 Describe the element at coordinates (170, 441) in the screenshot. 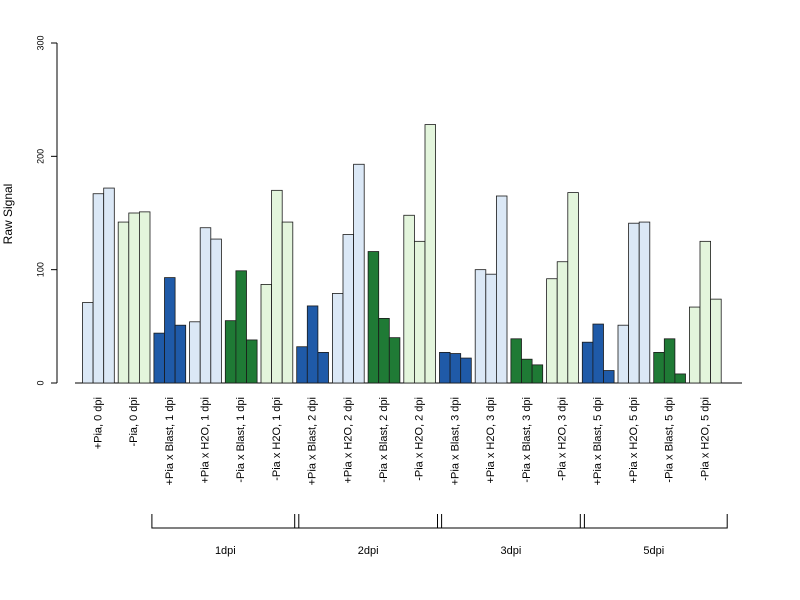

I see `x-tick-label: +Pia x Blast, 1 dpi` at that location.